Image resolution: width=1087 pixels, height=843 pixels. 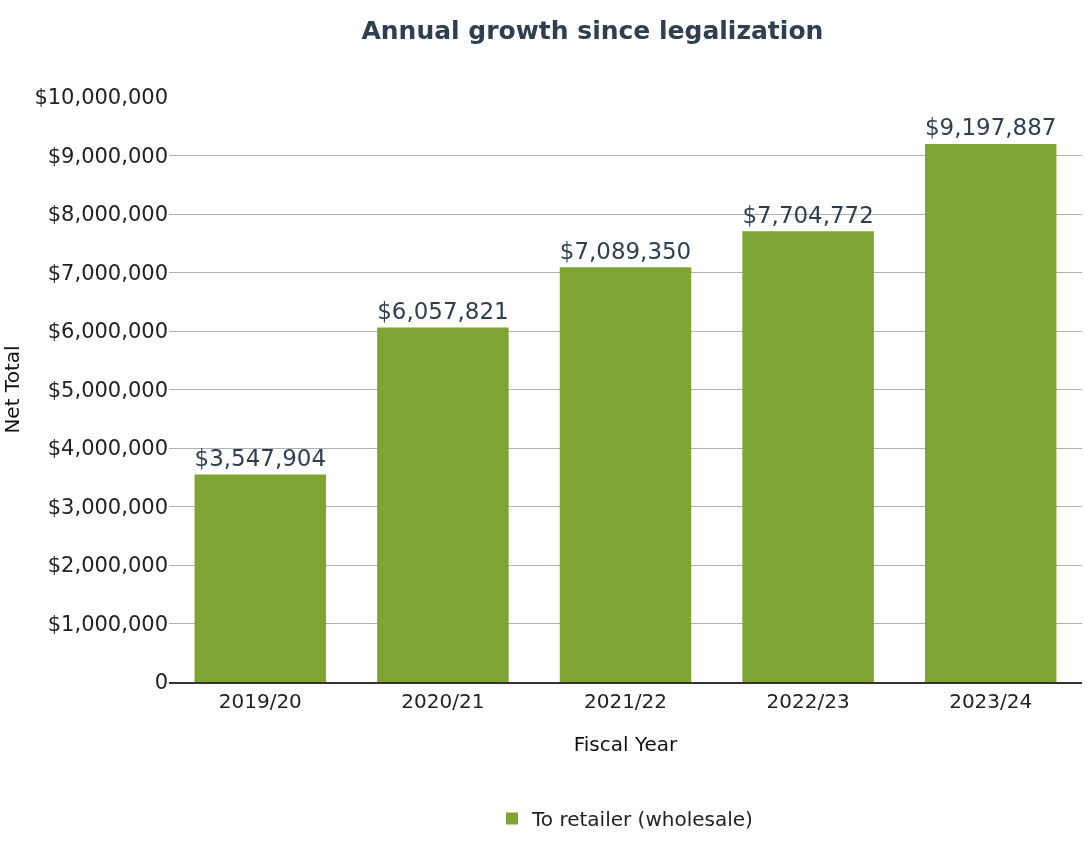 What do you see at coordinates (991, 700) in the screenshot?
I see `x-tick-label: 2023/24` at bounding box center [991, 700].